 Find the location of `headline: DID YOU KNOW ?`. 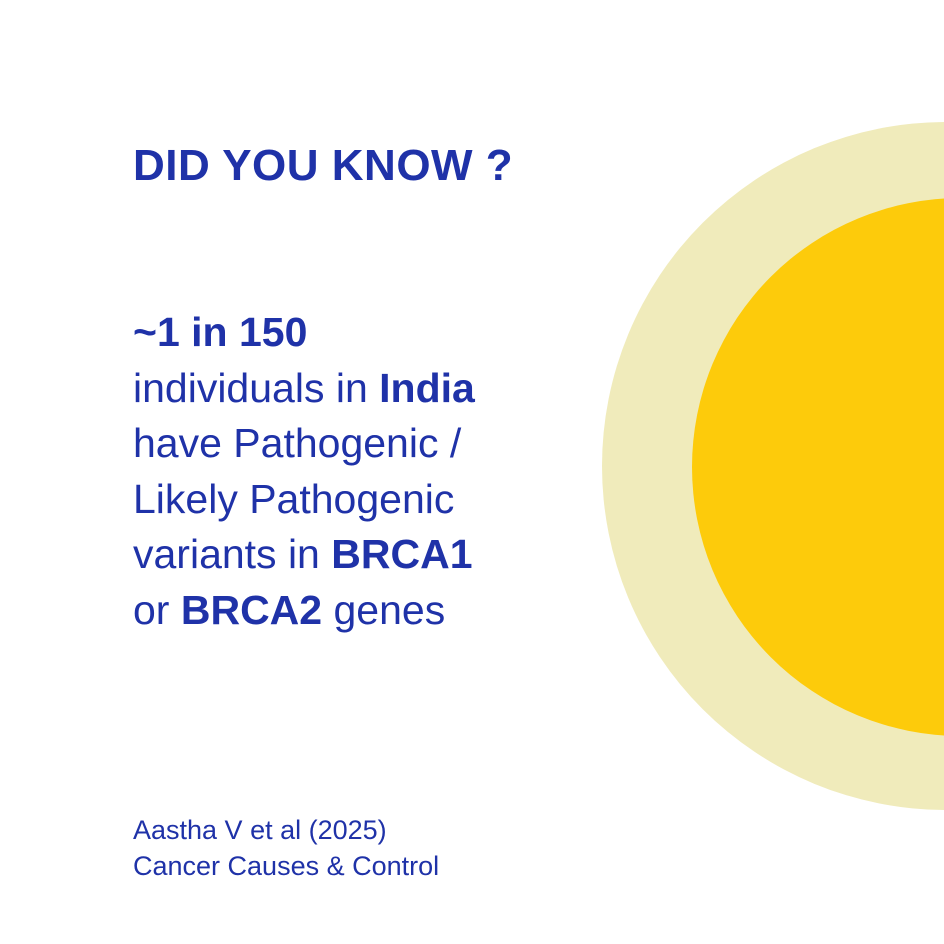

headline: DID YOU KNOW ? is located at coordinates (323, 165).